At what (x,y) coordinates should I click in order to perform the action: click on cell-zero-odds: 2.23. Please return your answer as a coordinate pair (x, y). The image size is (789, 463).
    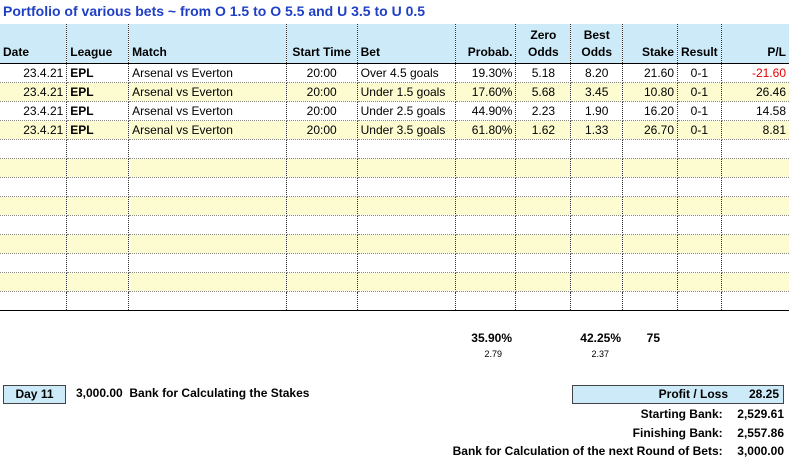
    Looking at the image, I should click on (543, 111).